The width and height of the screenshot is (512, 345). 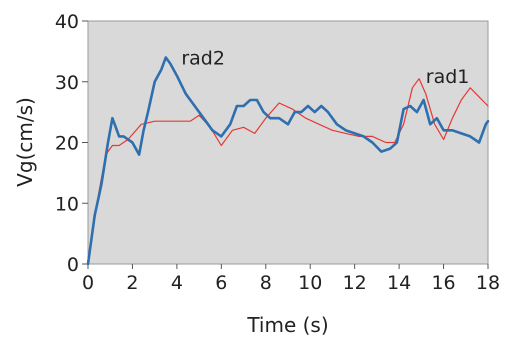 I want to click on x-tick-label: 10, so click(x=310, y=283).